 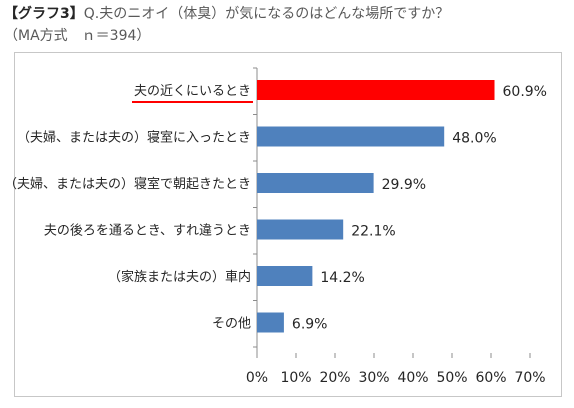 I want to click on x-tick-label: 60%, so click(x=490, y=378).